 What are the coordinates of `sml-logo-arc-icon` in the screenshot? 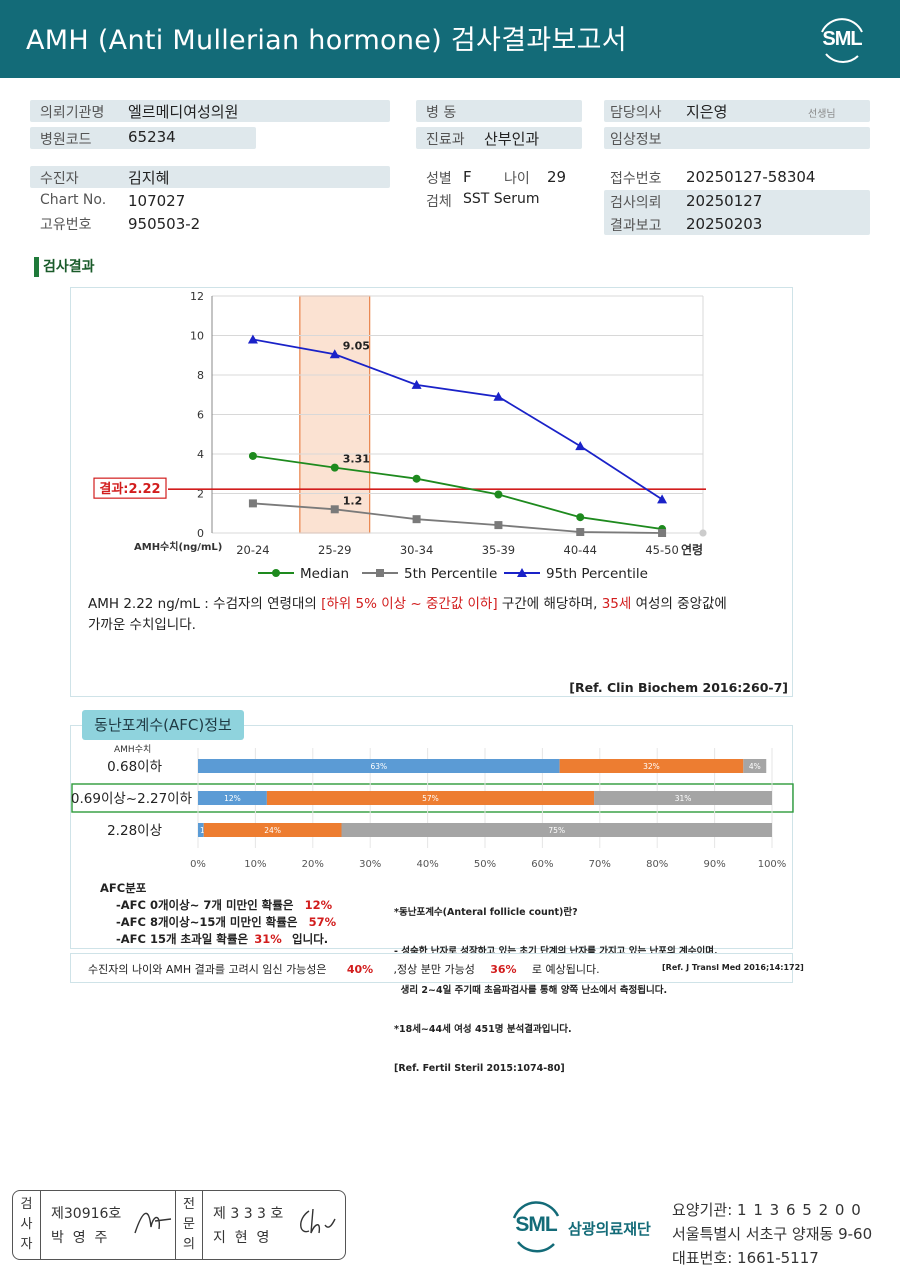 It's located at (842, 40).